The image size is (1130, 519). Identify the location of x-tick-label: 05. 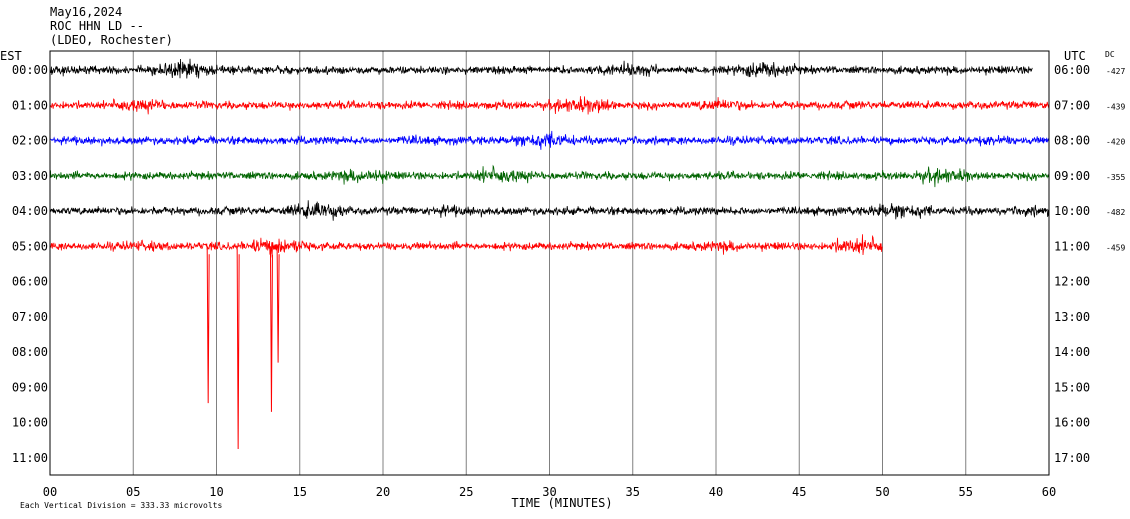
(133, 492).